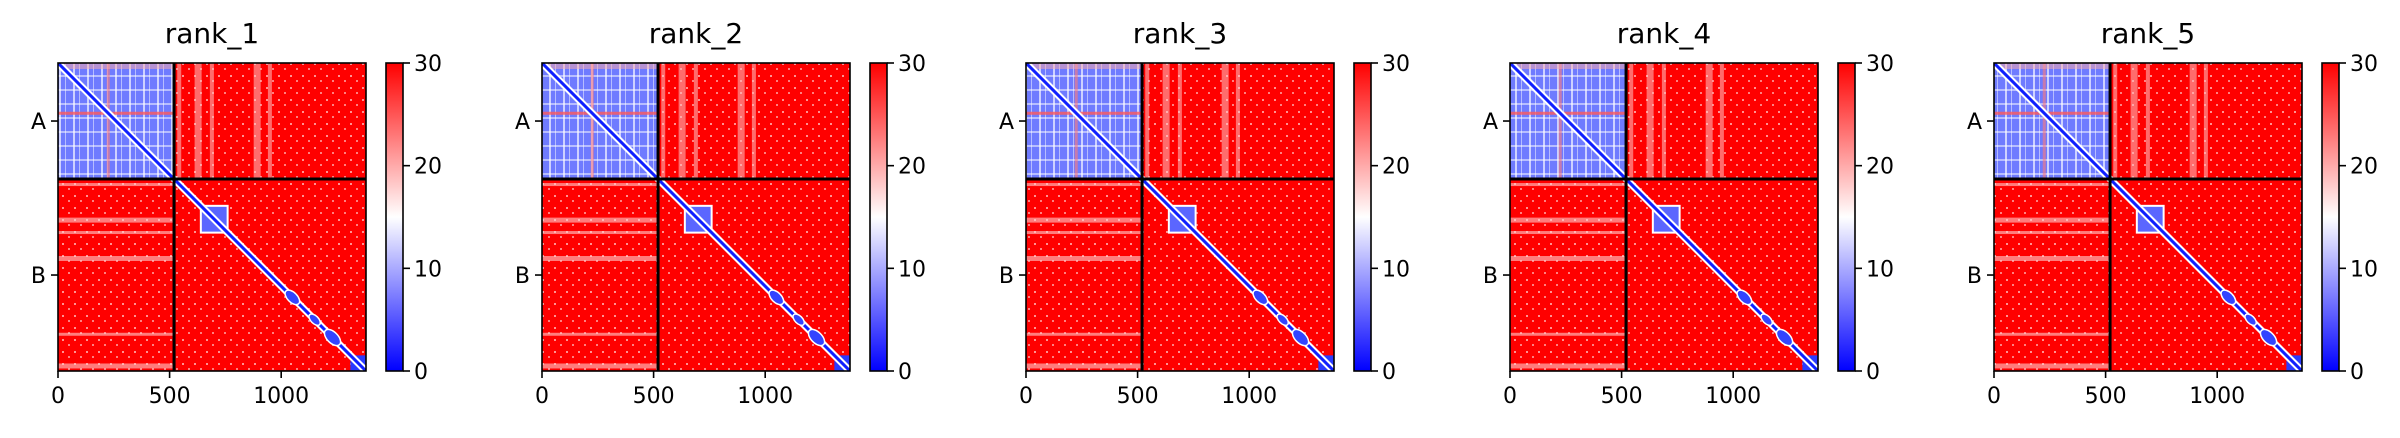  Describe the element at coordinates (212, 33) in the screenshot. I see `panel-title: rank_1` at that location.